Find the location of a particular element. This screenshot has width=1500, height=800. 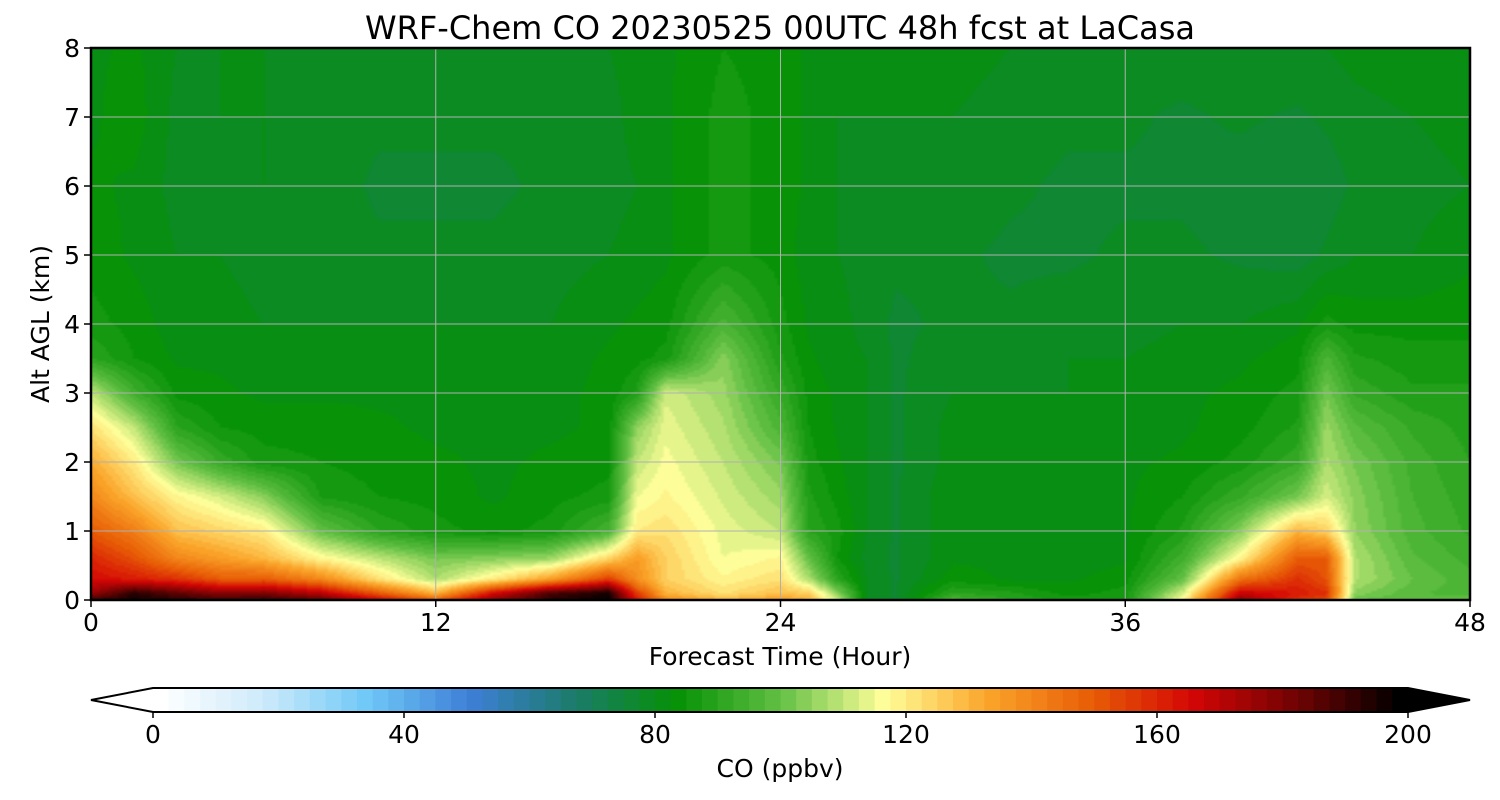

y-axis-label: Alt AGL (km) is located at coordinates (40, 324).